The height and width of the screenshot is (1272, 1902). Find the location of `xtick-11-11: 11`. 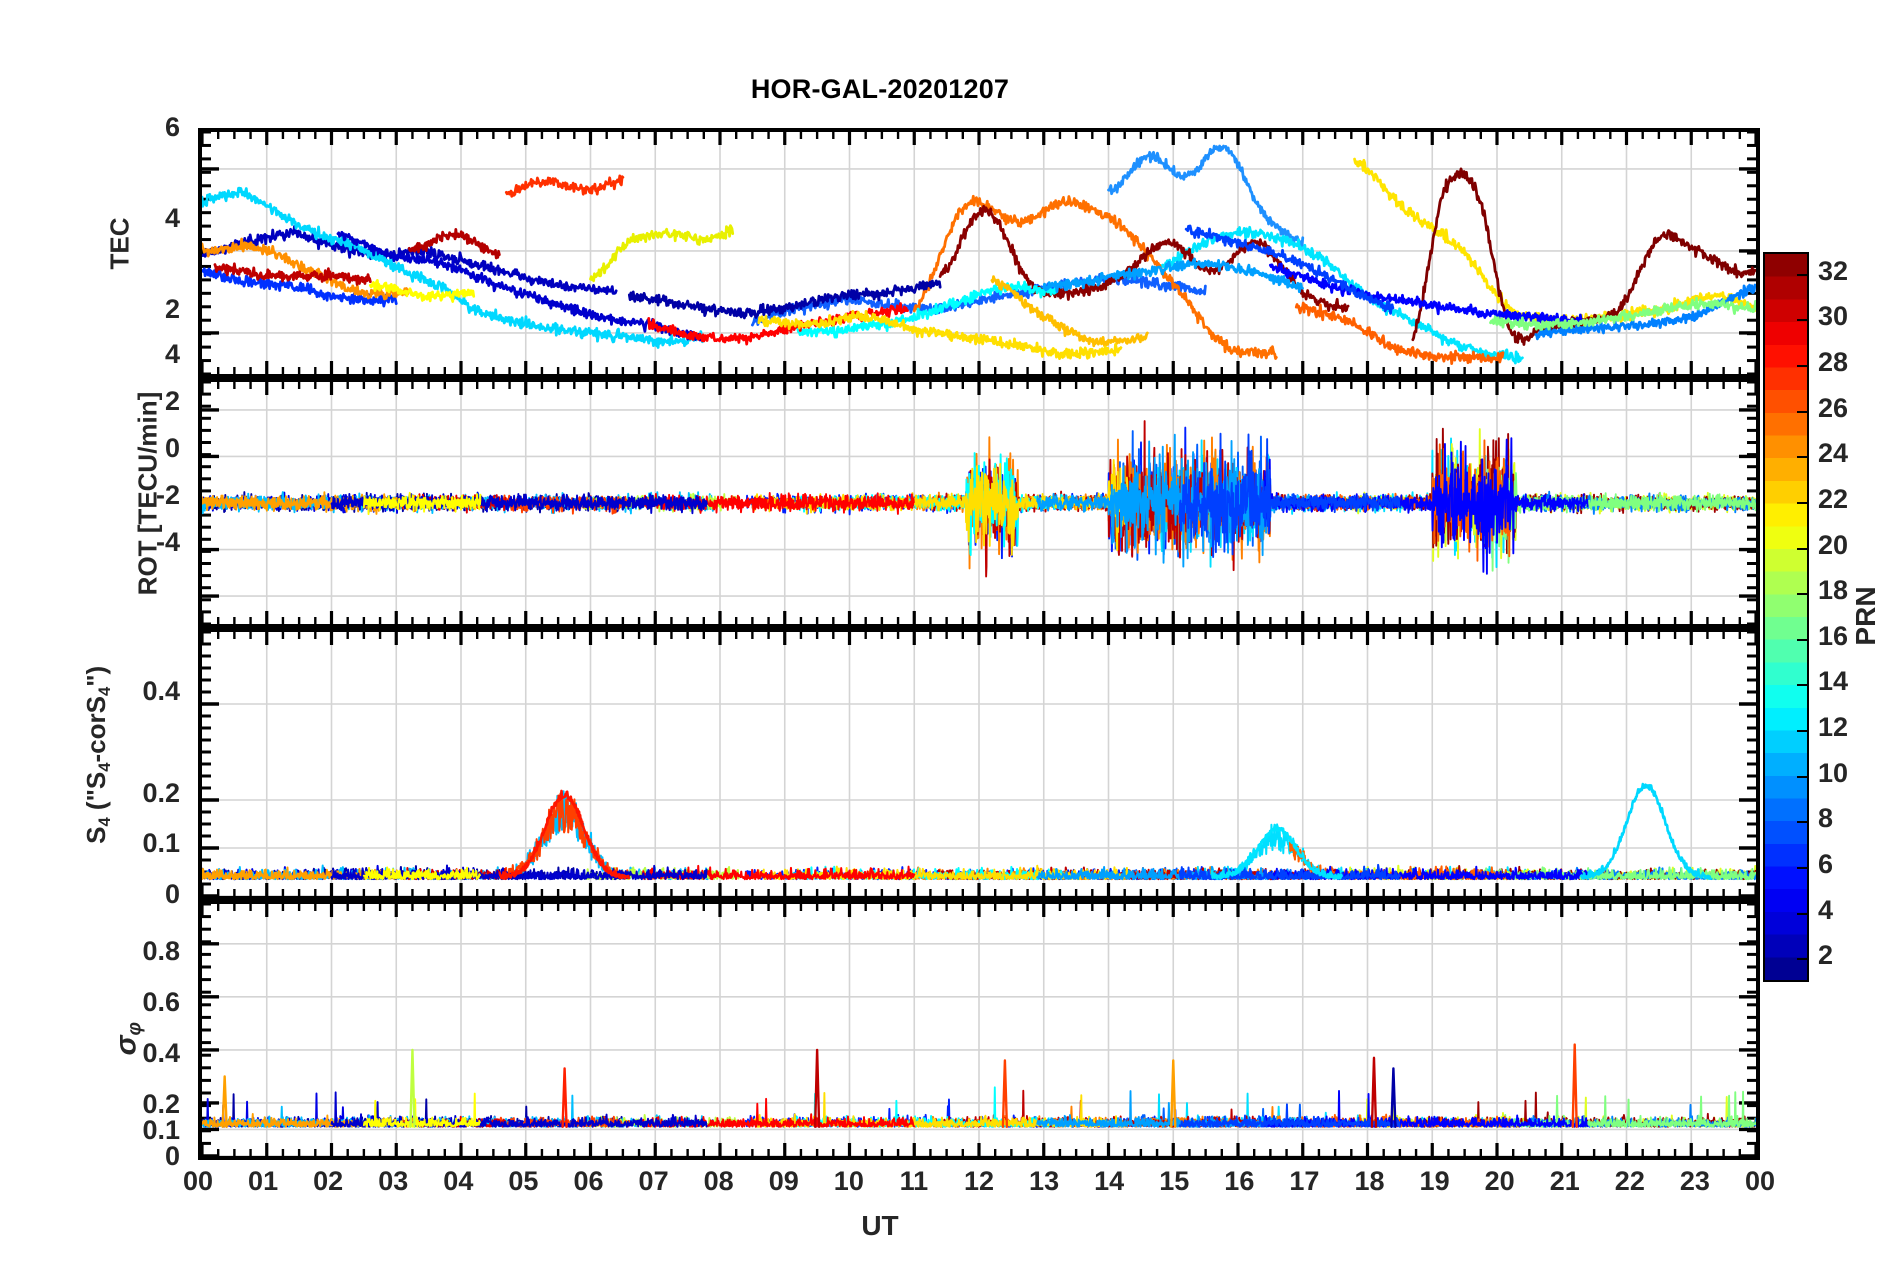

xtick-11-11: 11 is located at coordinates (914, 1181).